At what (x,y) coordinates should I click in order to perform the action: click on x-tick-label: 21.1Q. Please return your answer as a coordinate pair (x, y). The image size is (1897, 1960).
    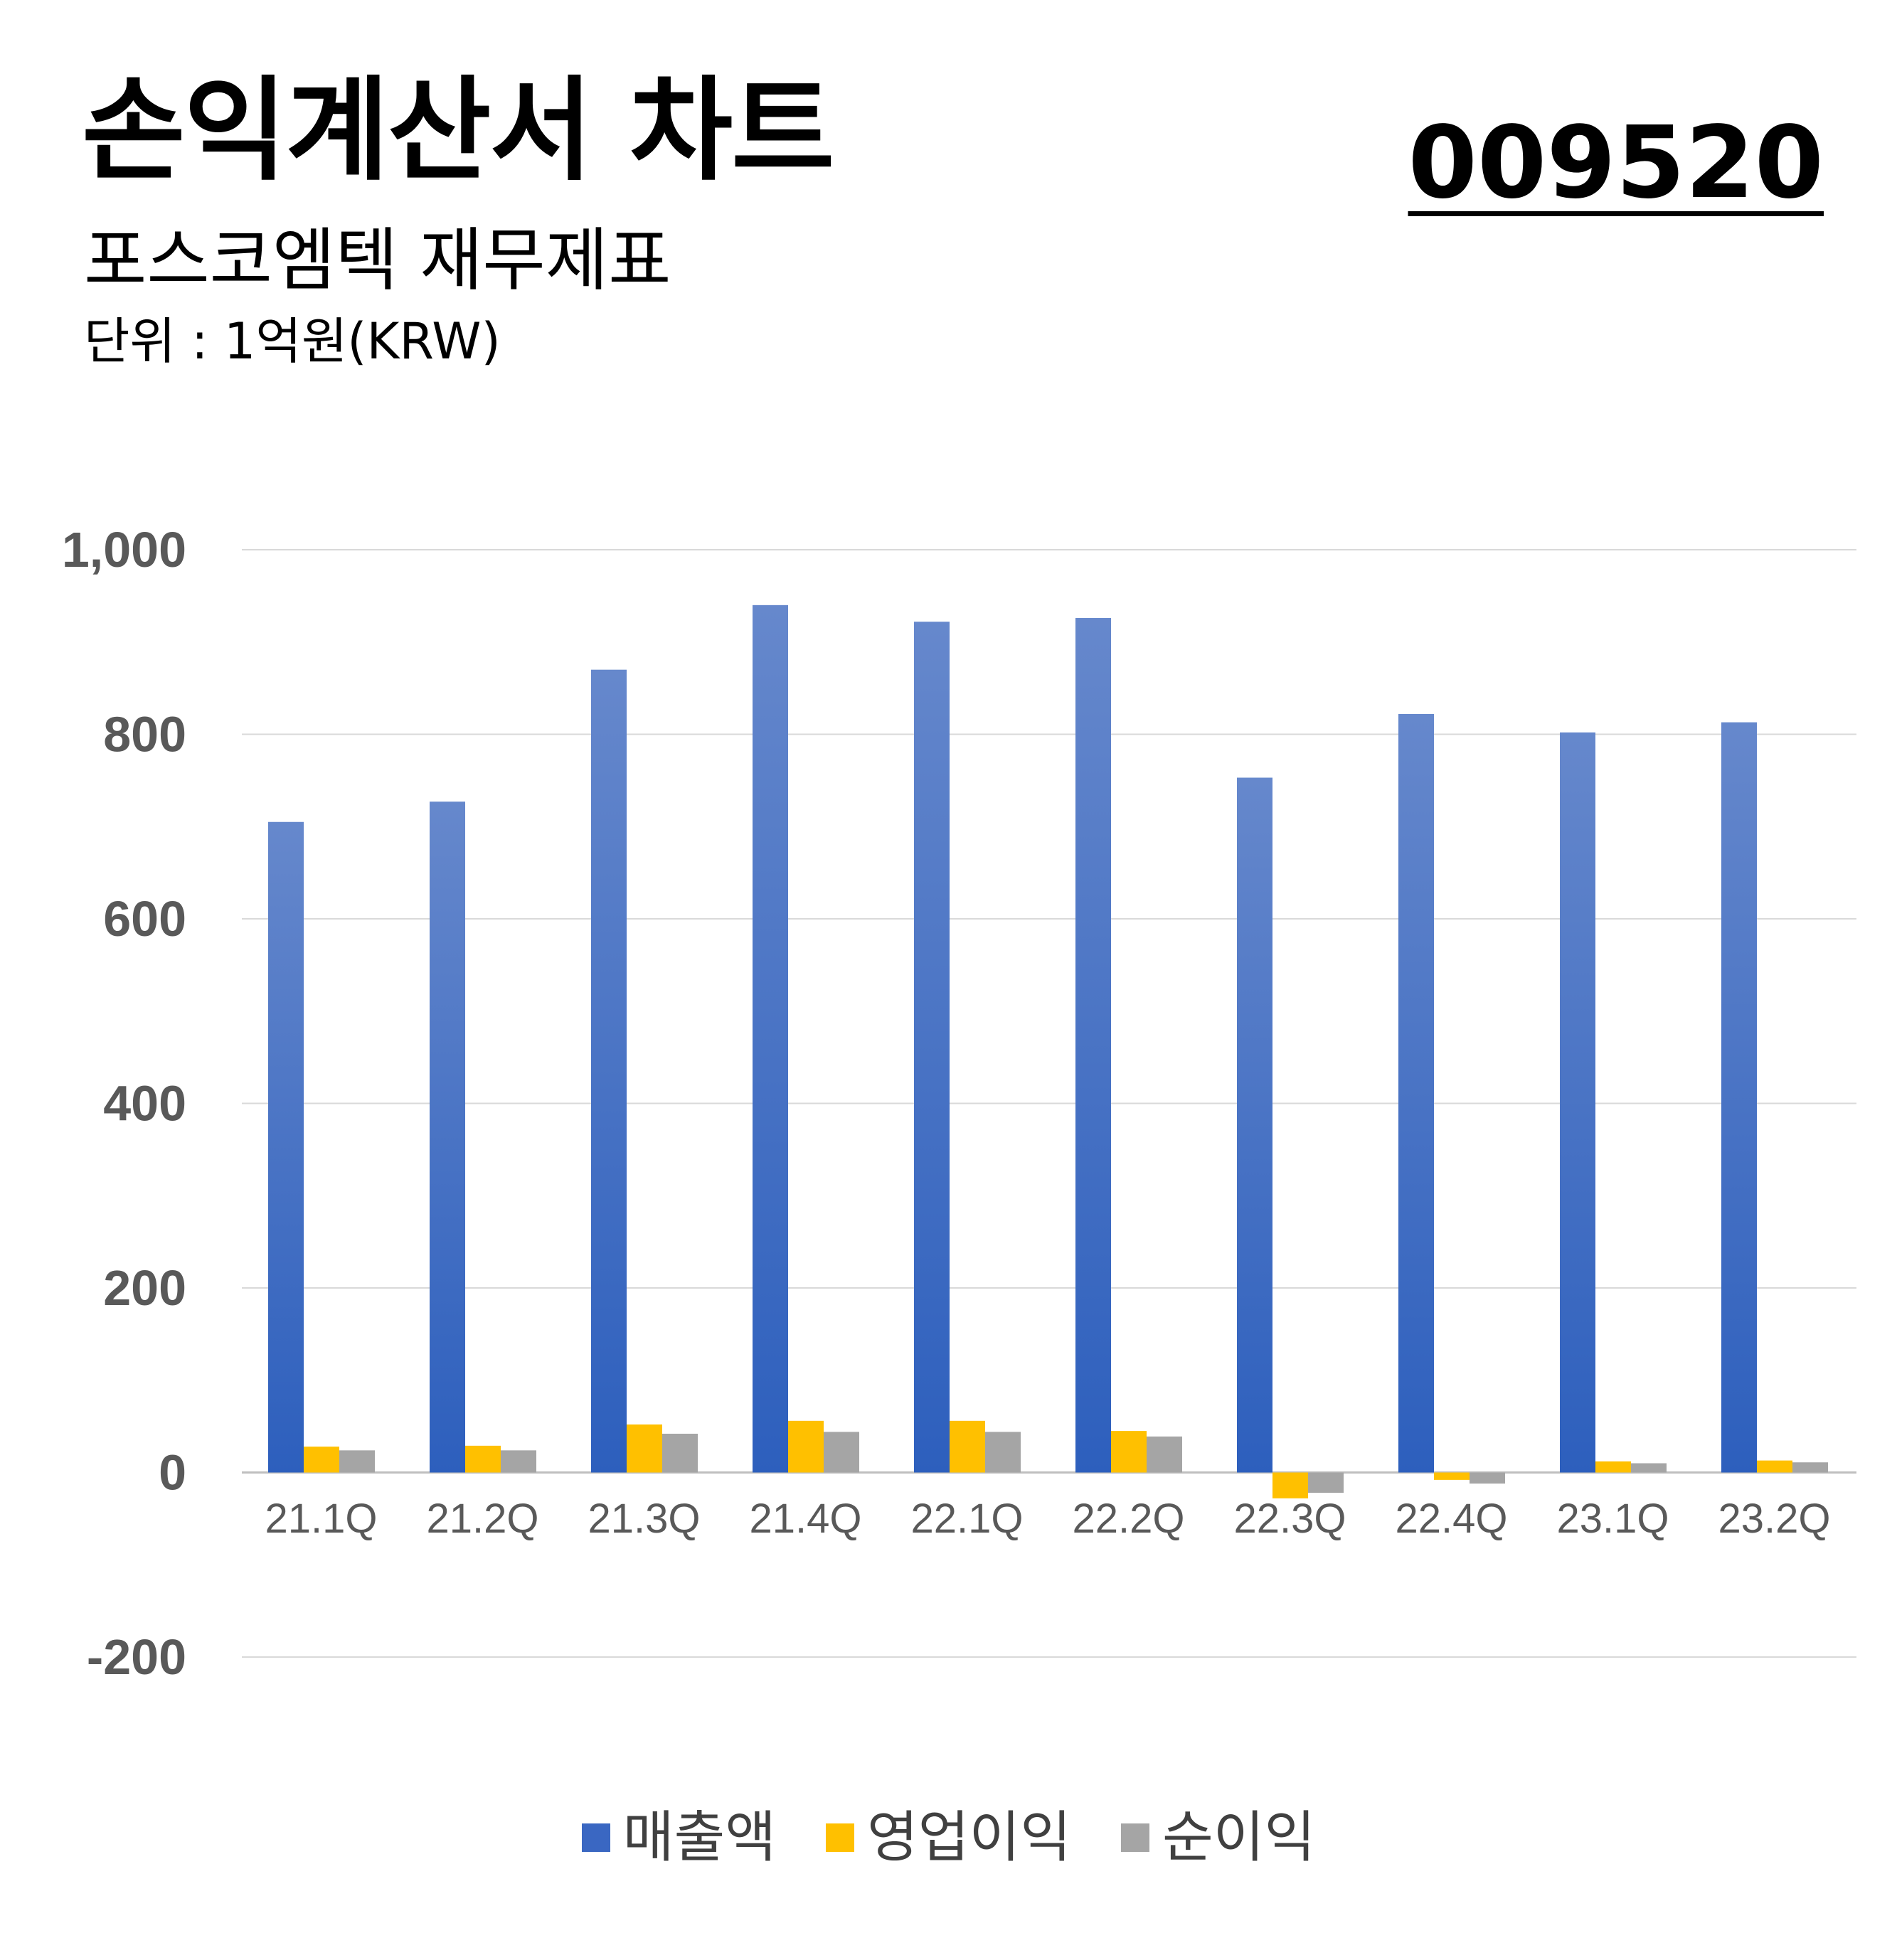
    Looking at the image, I should click on (321, 1519).